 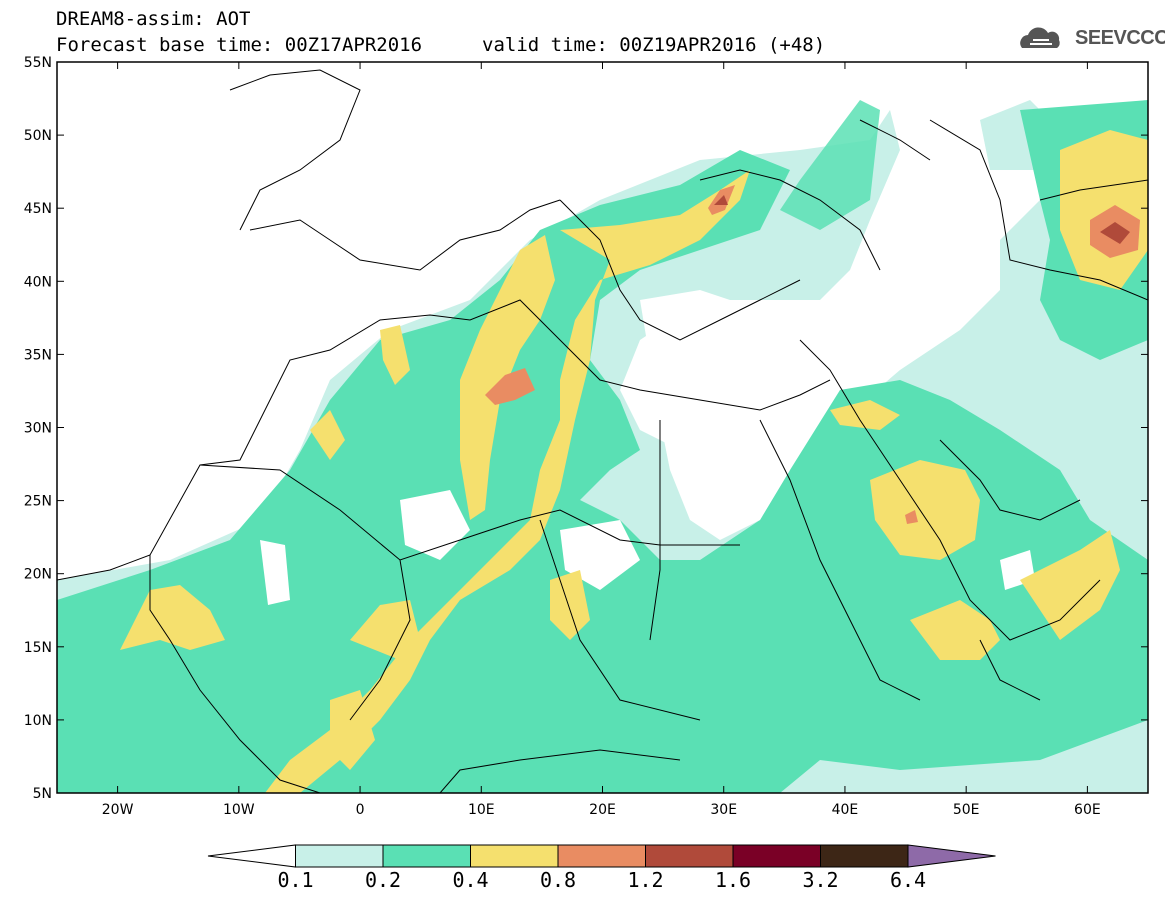 I want to click on lon-tick-label: 10E, so click(x=481, y=810).